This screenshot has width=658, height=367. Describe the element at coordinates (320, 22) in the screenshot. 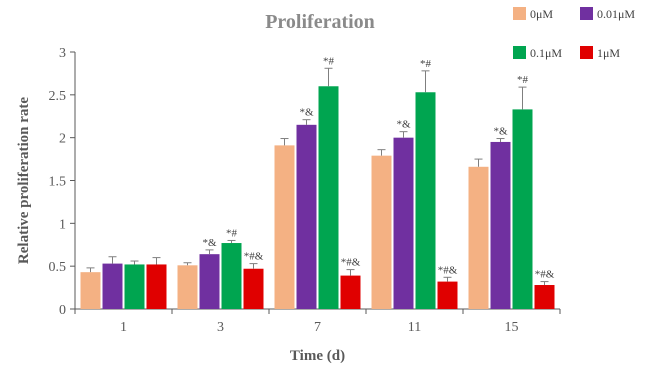

I see `chart-title: Proliferation` at that location.